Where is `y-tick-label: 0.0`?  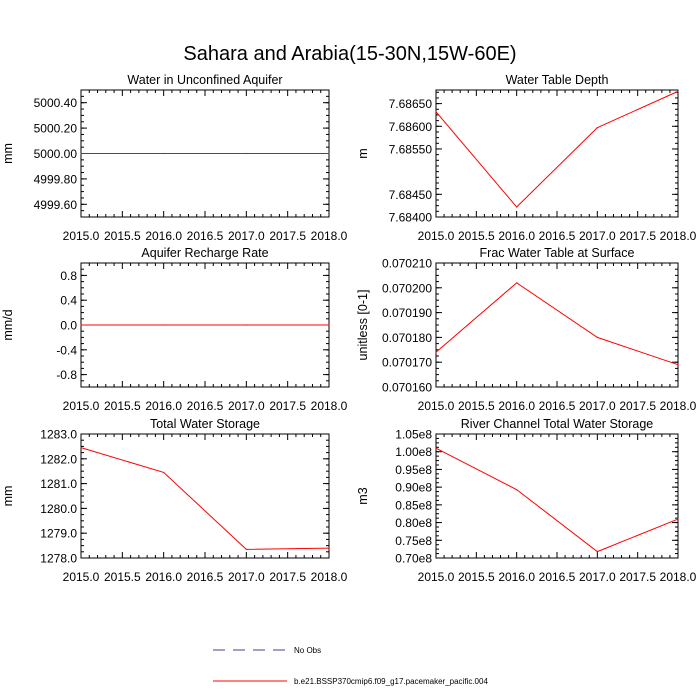 y-tick-label: 0.0 is located at coordinates (68, 326).